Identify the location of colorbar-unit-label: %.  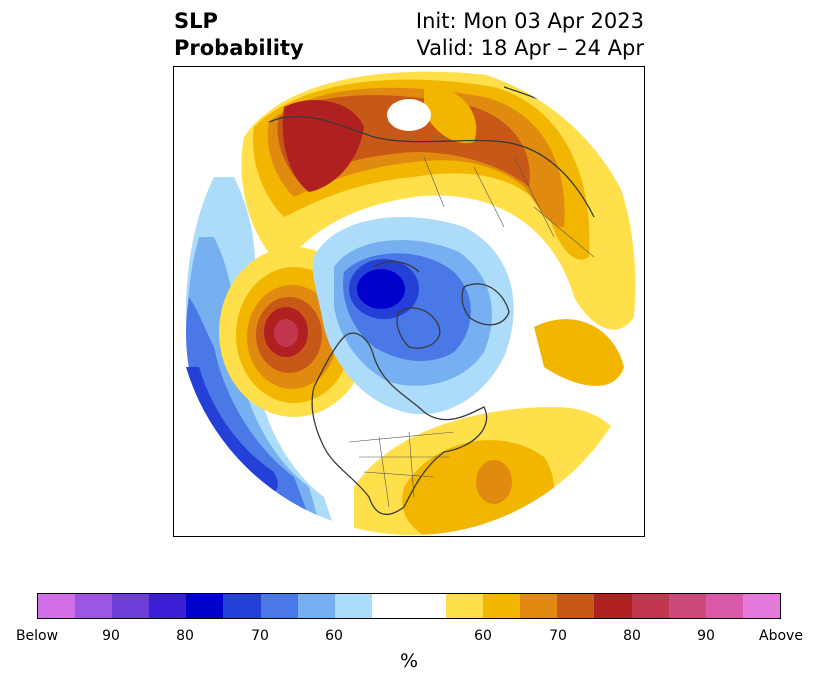
(409, 661).